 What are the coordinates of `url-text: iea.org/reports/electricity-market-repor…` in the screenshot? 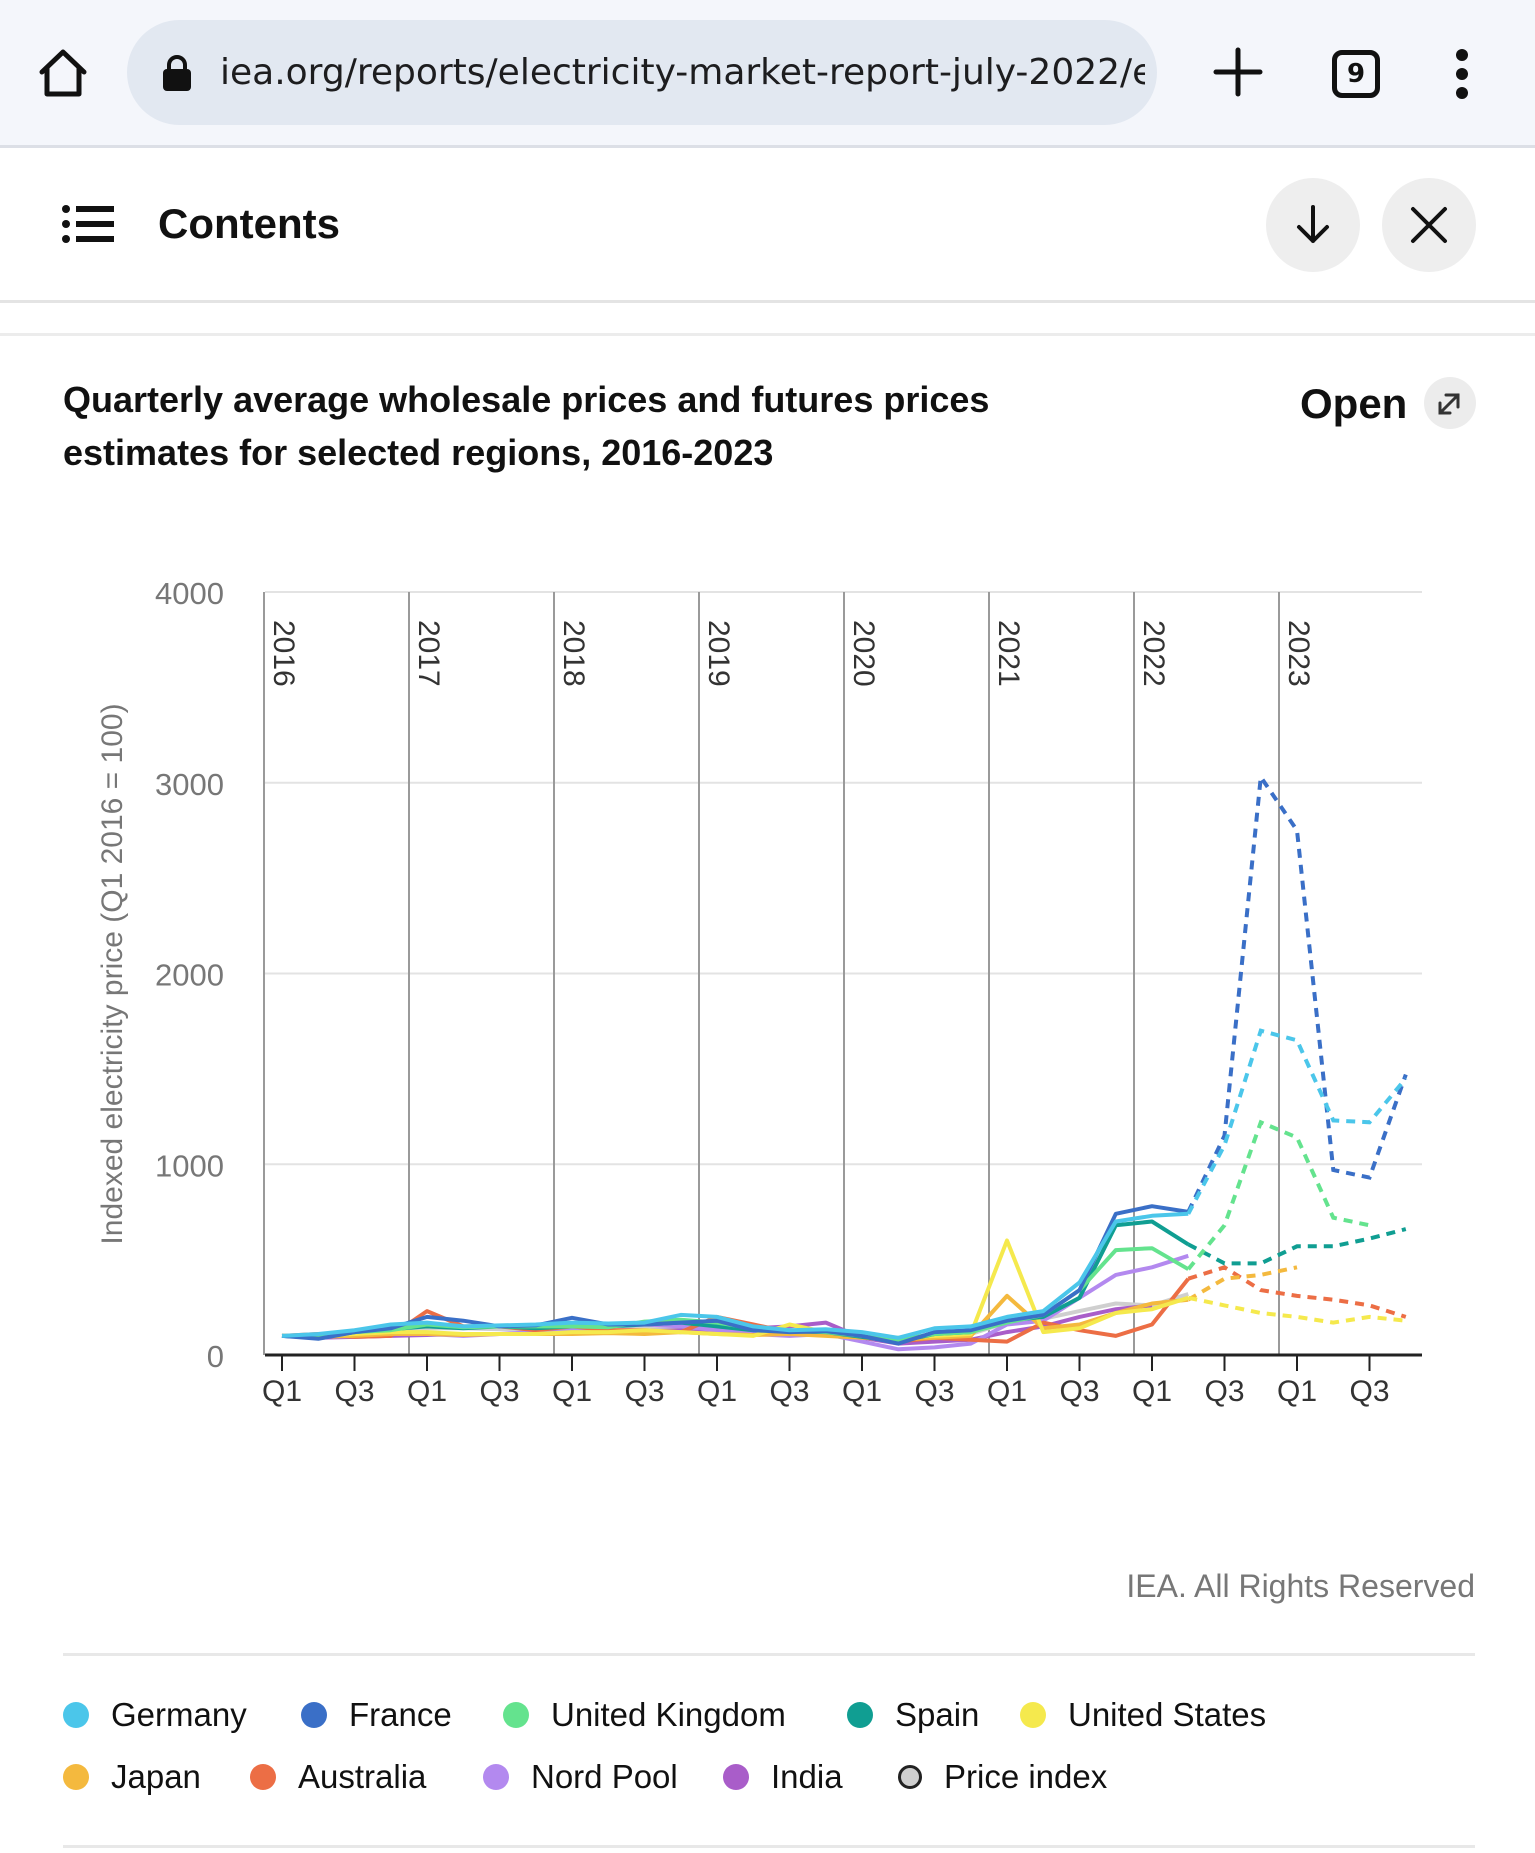 It's located at (682, 72).